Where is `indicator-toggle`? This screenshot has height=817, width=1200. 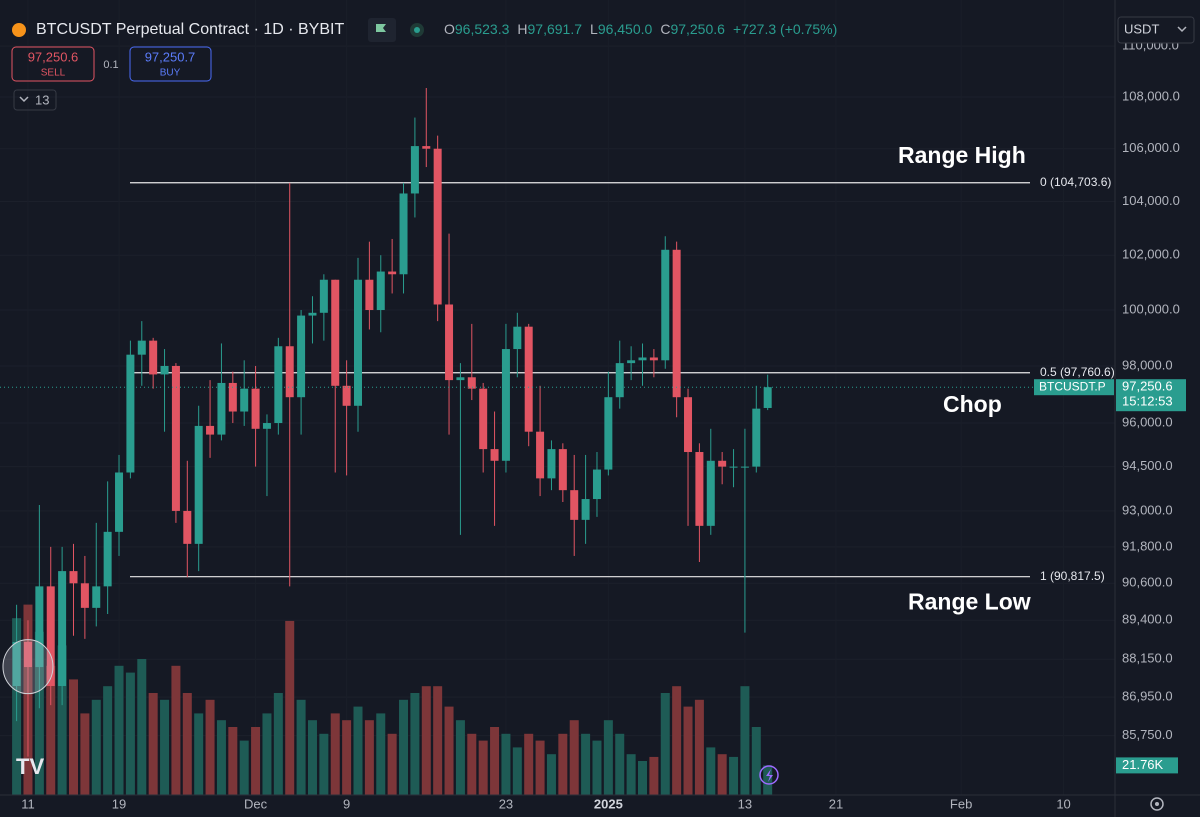
indicator-toggle is located at coordinates (35, 100).